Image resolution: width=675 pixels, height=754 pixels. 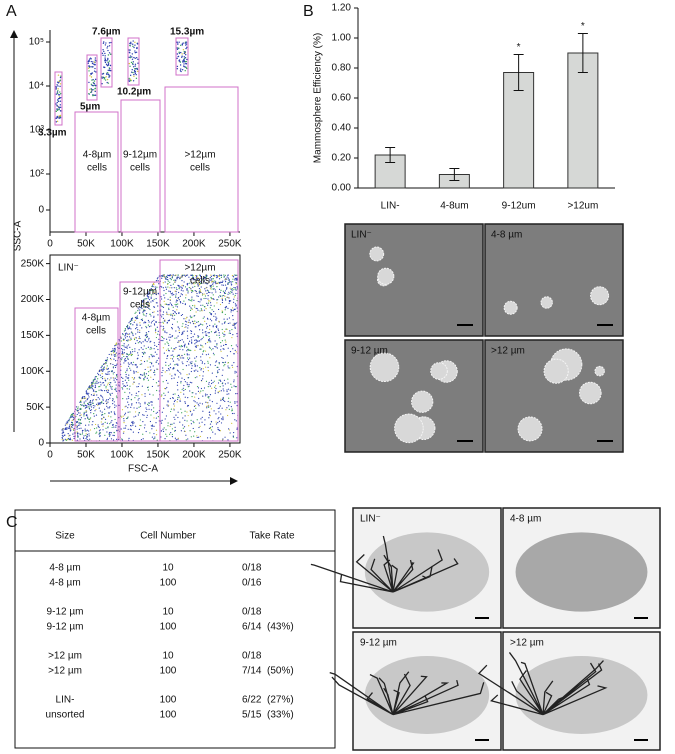 I want to click on table-header: Take Rate, so click(x=271, y=536).